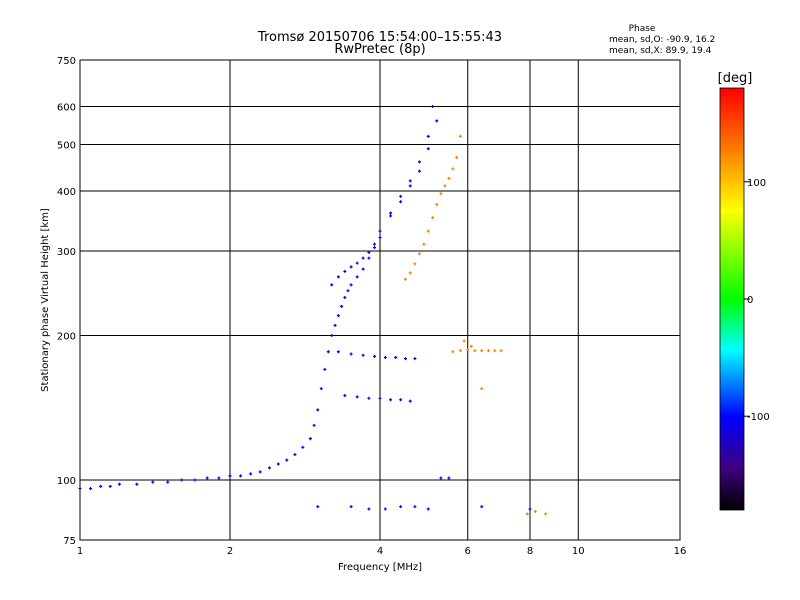 This screenshot has width=800, height=600. What do you see at coordinates (66, 61) in the screenshot?
I see `y-tick-label: 750` at bounding box center [66, 61].